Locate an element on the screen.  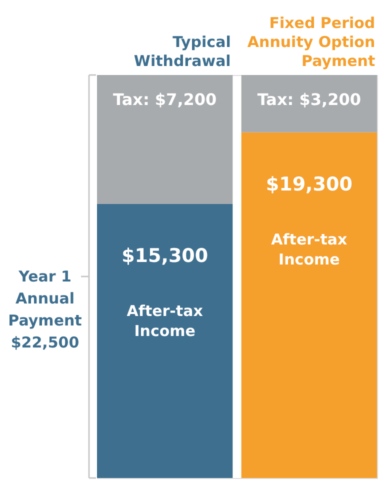
data-label: Tax: $3,200 is located at coordinates (309, 99).